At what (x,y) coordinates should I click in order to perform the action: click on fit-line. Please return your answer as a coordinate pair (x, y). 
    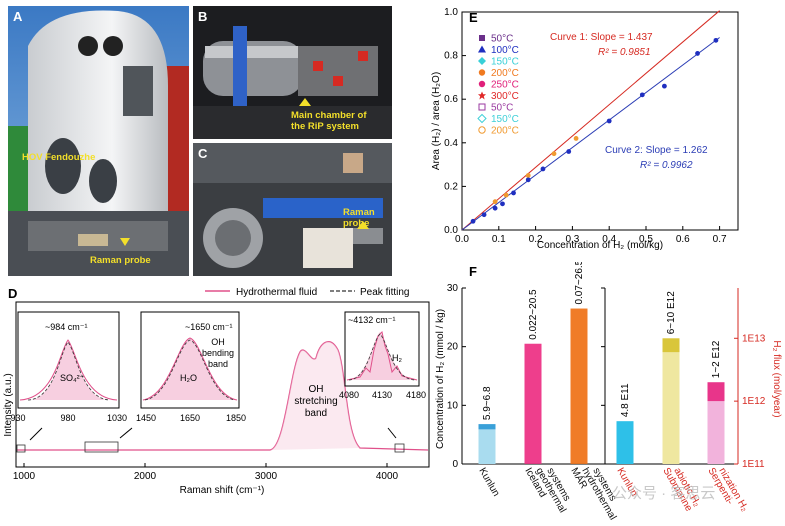
    Looking at the image, I should click on (590, 134).